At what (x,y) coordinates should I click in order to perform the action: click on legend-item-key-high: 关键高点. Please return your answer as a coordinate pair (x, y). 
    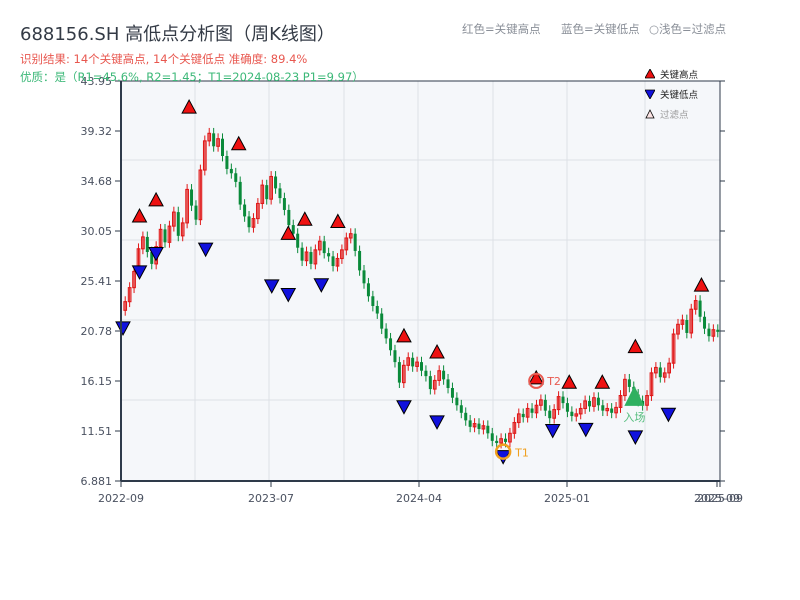
    Looking at the image, I should click on (671, 74).